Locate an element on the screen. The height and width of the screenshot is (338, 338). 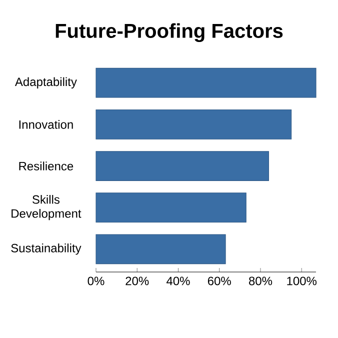
x-tick-label: 80% is located at coordinates (260, 281).